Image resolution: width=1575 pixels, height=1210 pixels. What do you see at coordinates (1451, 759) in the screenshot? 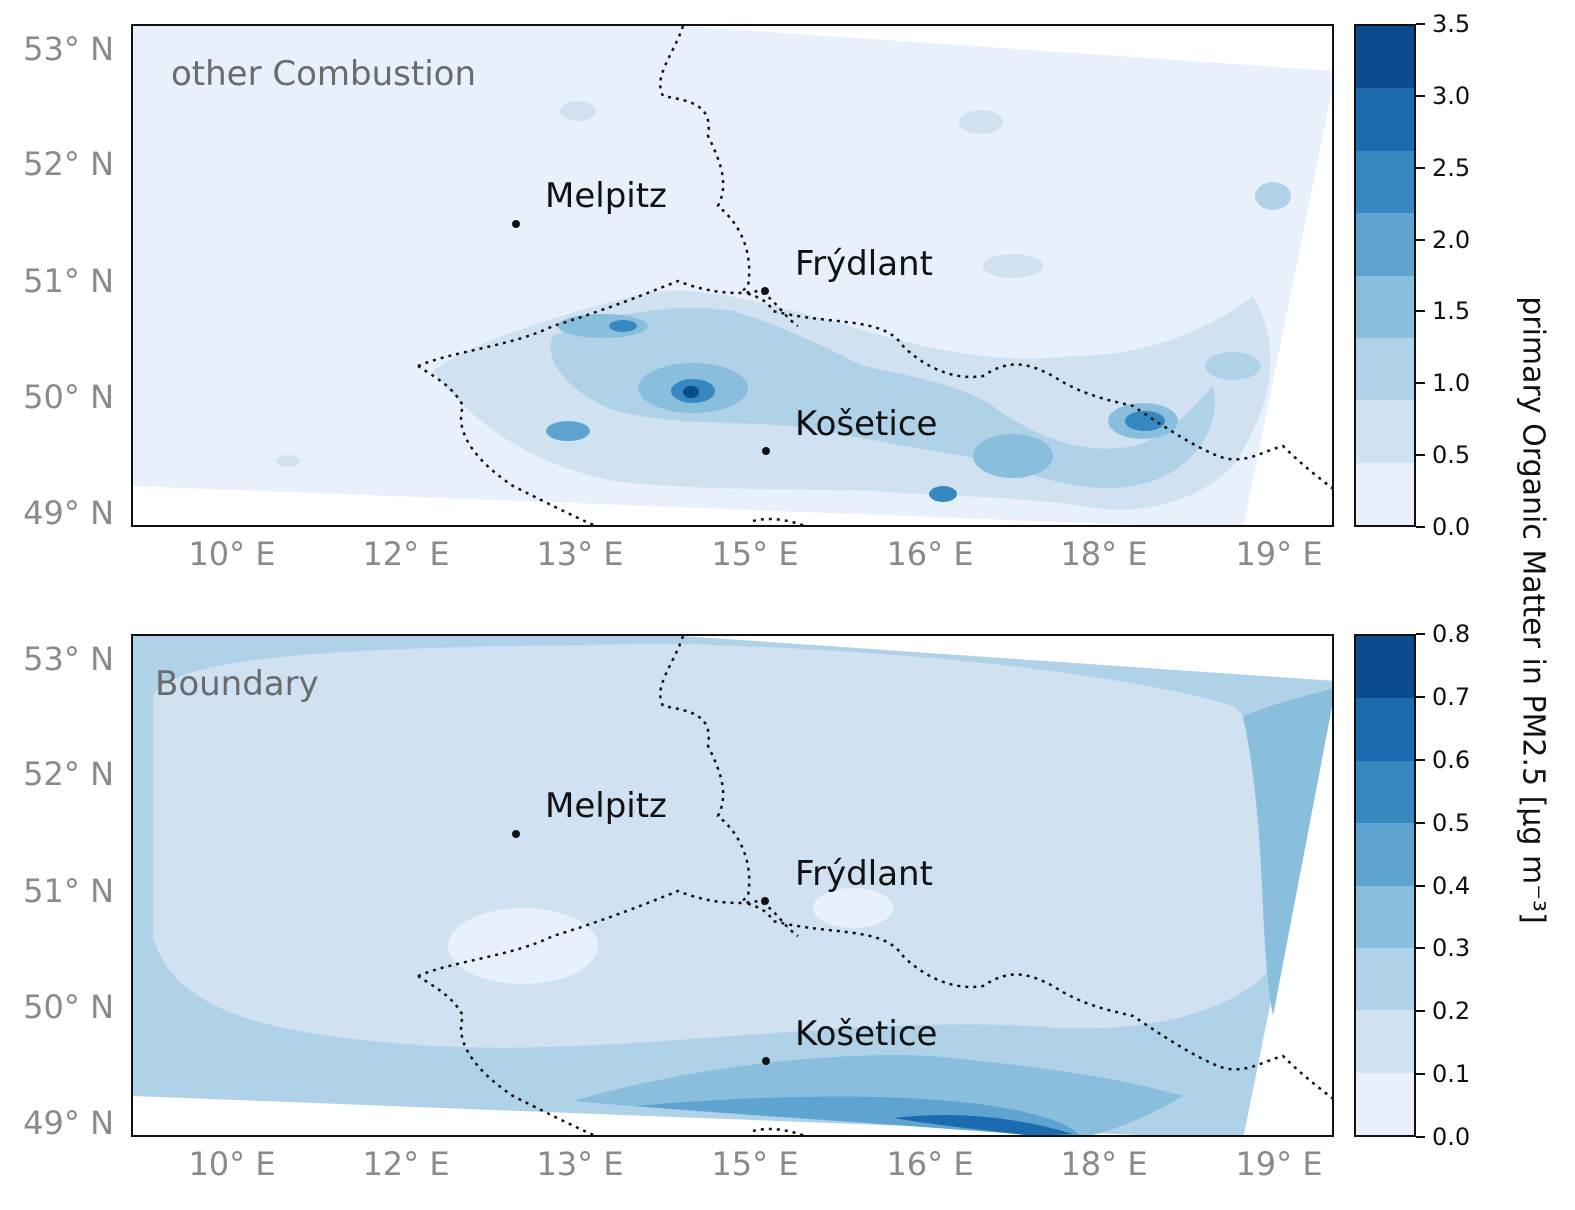
I see `colorbar-tick-label: 0.6` at bounding box center [1451, 759].